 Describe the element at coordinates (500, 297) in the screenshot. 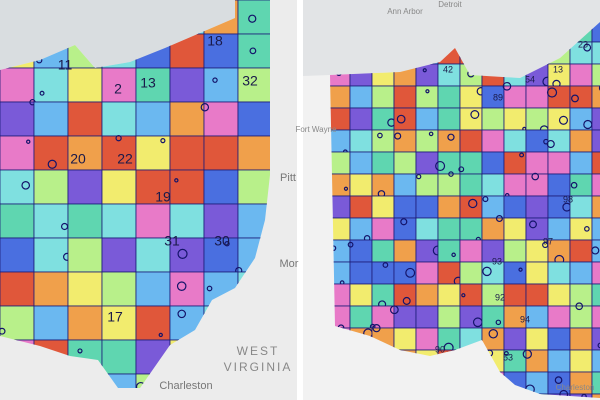

I see `district-label: 92` at that location.